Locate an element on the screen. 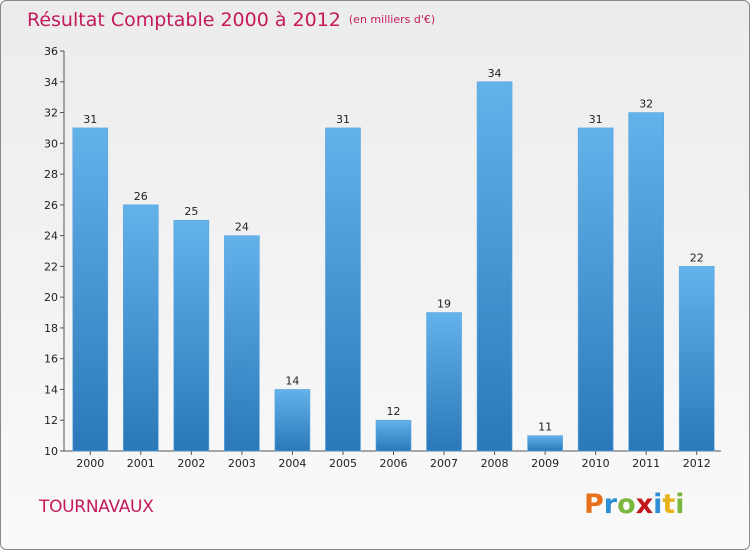  bar-2006 is located at coordinates (393, 435).